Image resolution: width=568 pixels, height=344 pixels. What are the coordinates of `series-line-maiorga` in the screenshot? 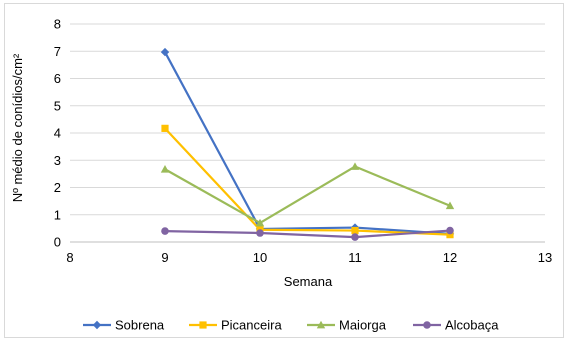 It's located at (307, 195).